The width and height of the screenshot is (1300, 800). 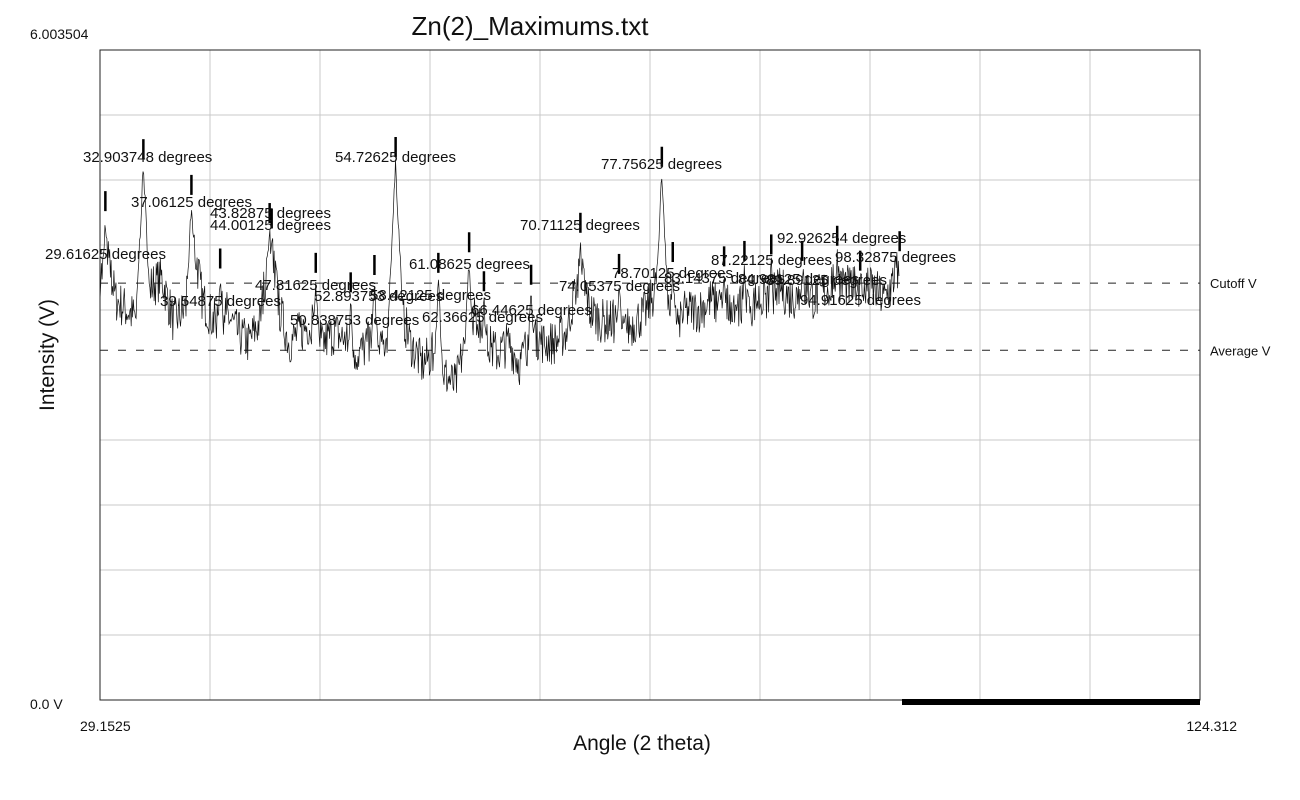 I want to click on peak-label: 39.54875 degrees, so click(x=220, y=301).